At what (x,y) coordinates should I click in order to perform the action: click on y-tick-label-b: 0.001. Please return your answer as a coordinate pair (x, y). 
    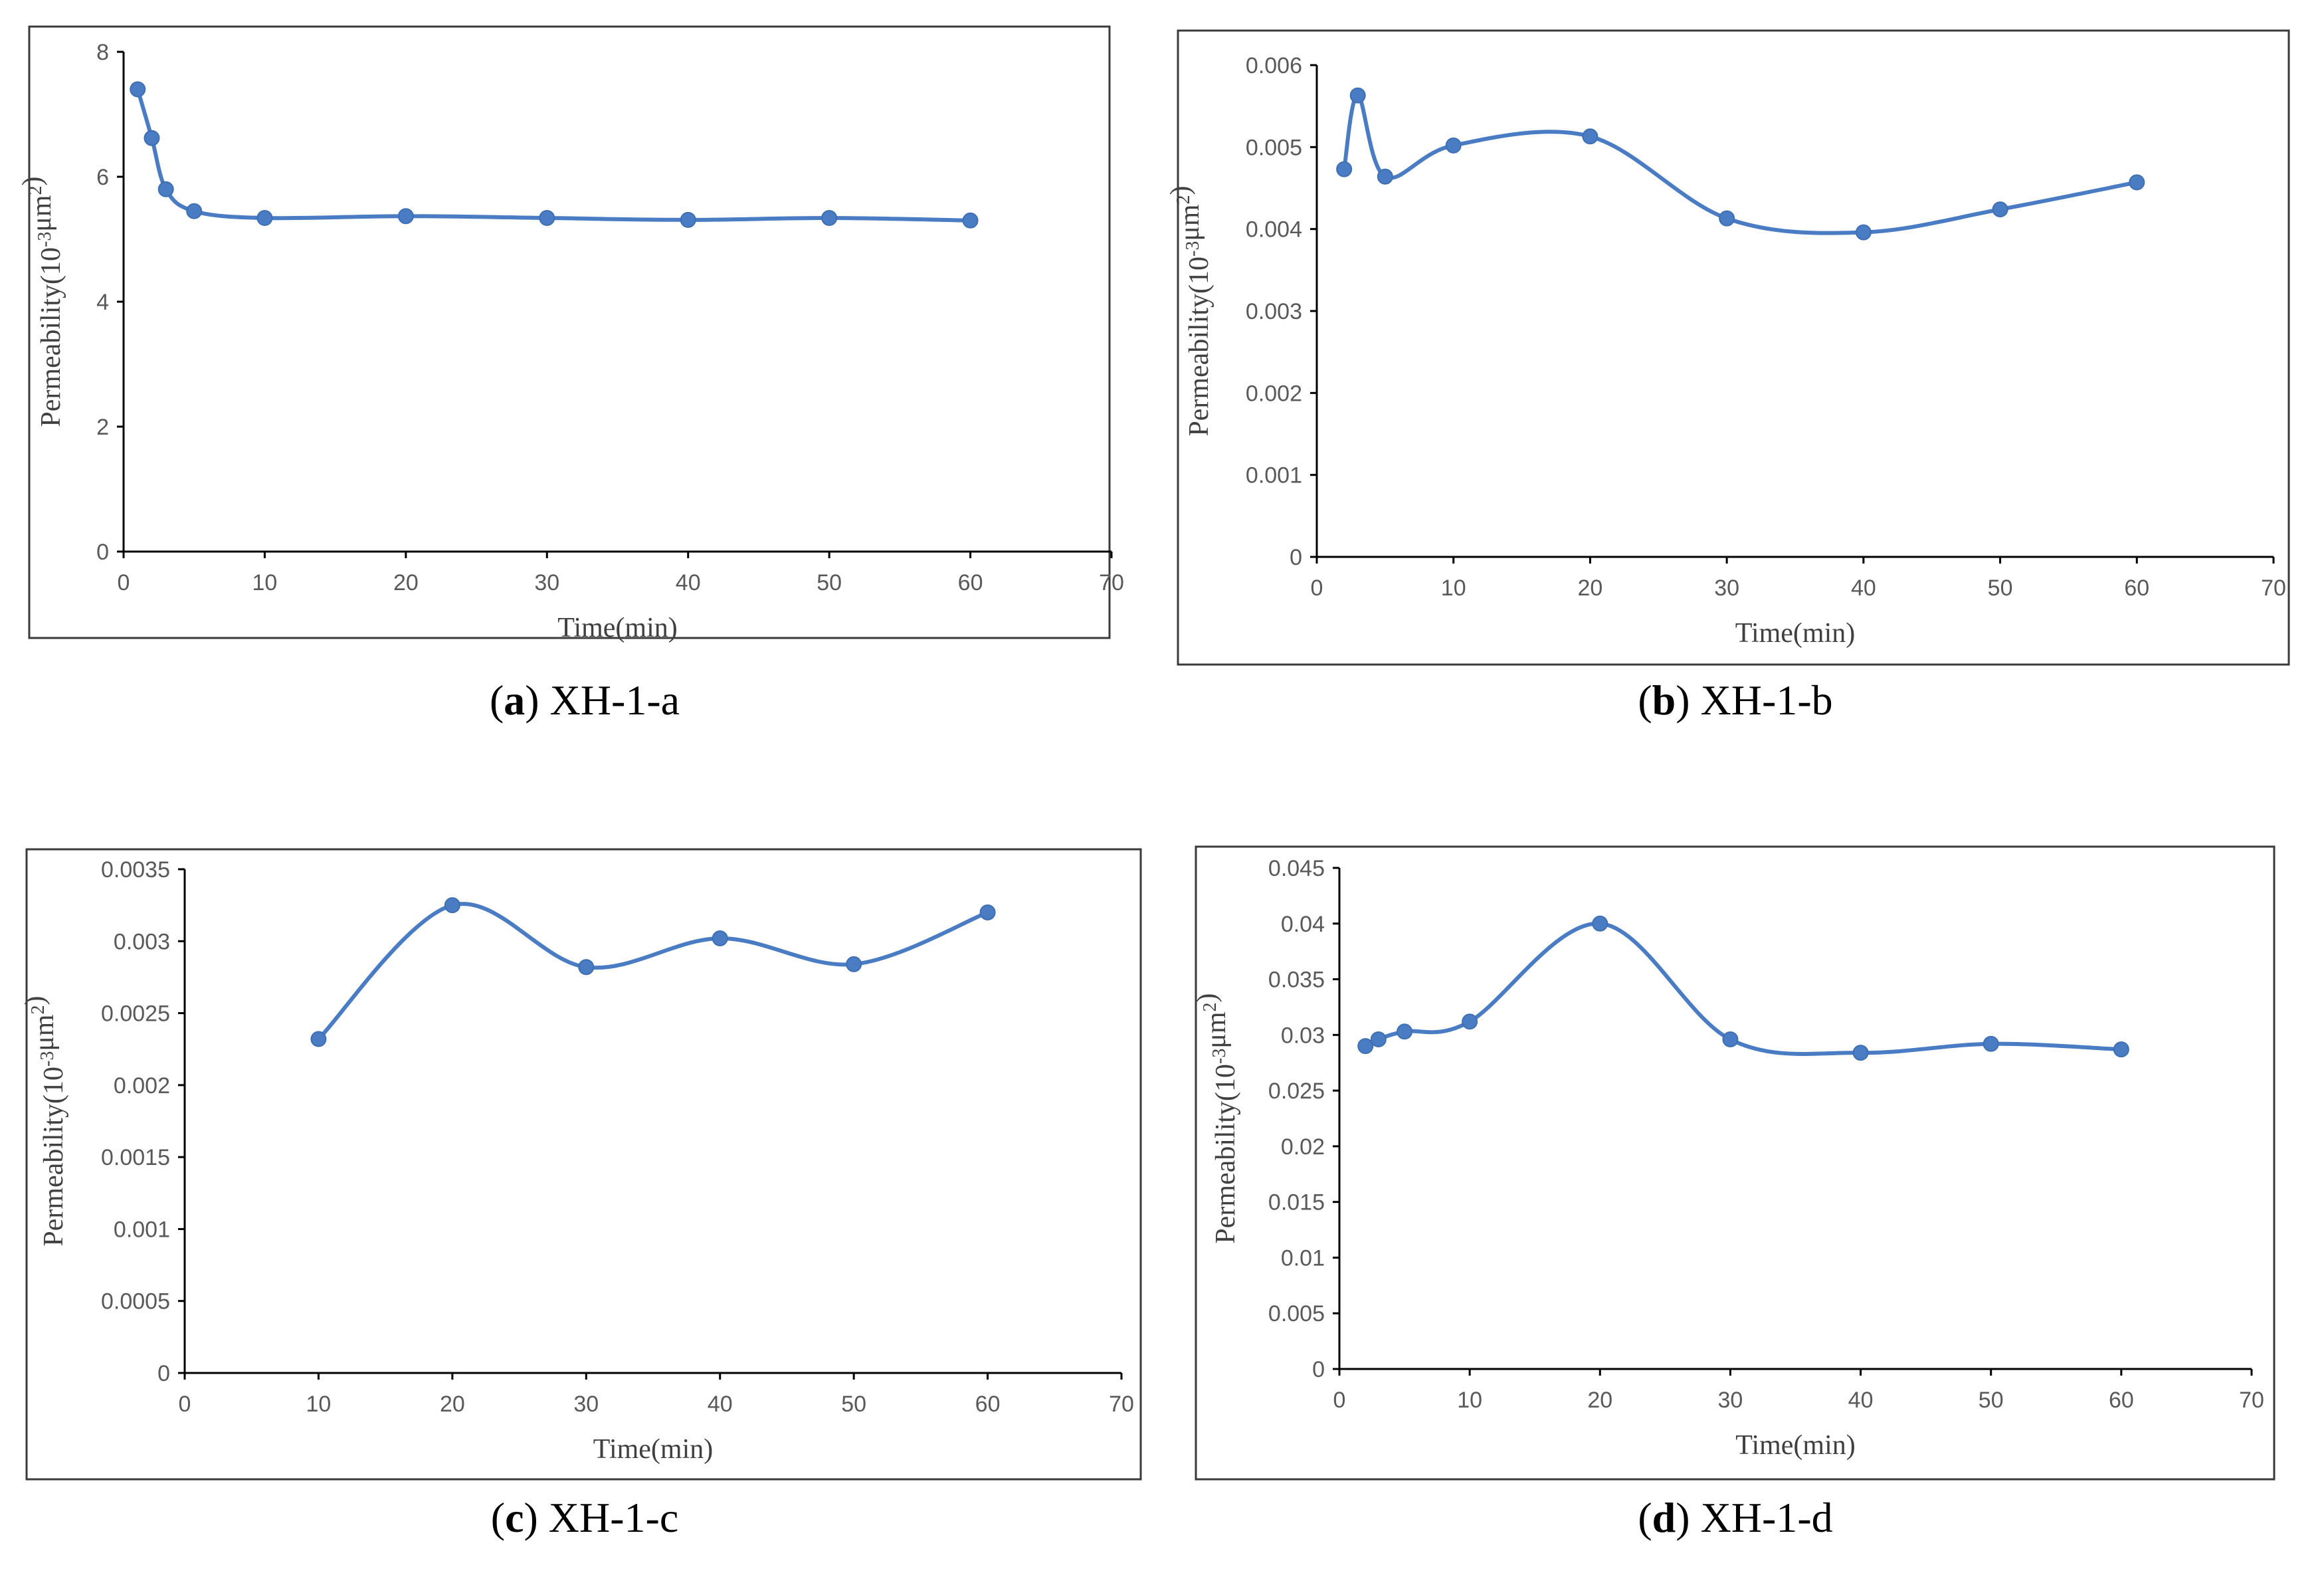
    Looking at the image, I should click on (1274, 475).